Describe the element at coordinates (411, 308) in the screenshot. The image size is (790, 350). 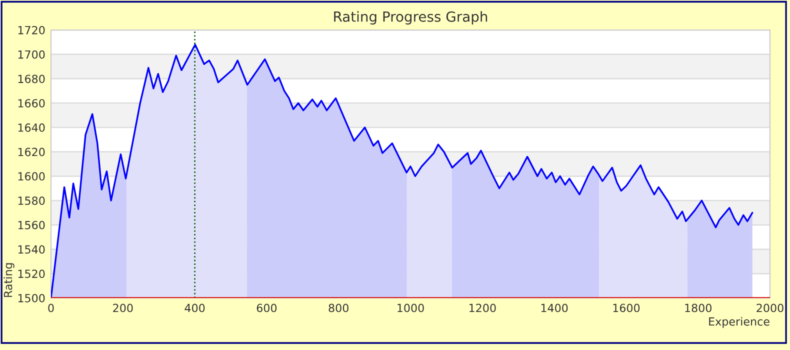
I see `x-tick-label: 1000` at that location.